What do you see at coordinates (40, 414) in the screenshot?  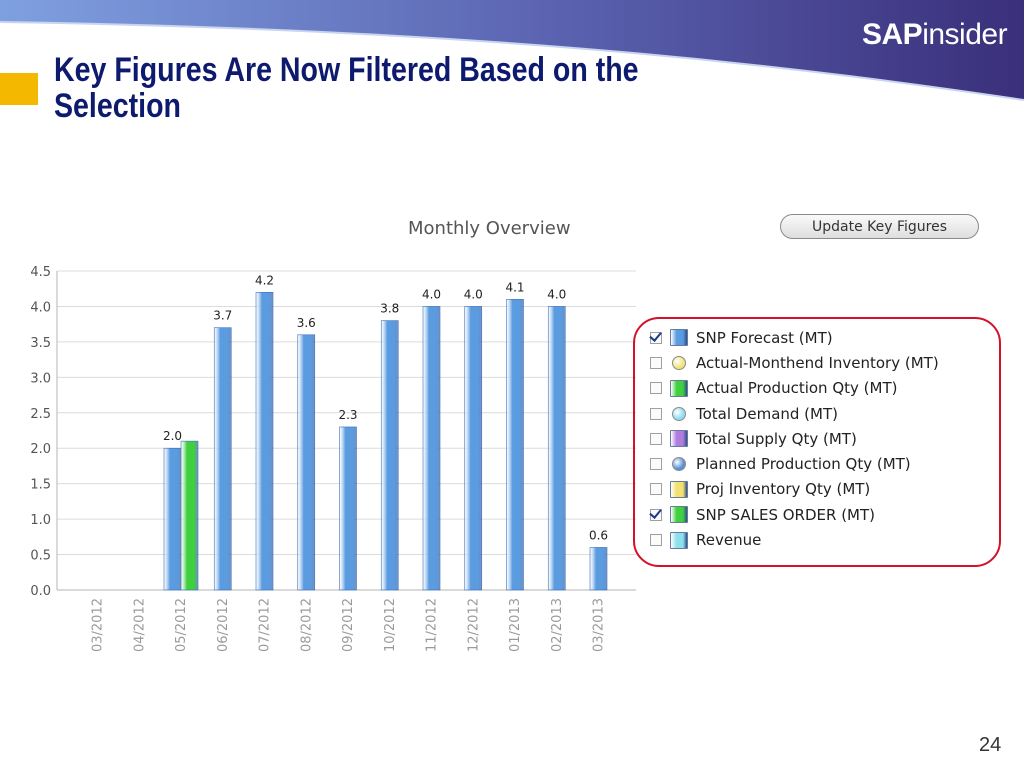 I see `y-tick-label: 2.5` at bounding box center [40, 414].